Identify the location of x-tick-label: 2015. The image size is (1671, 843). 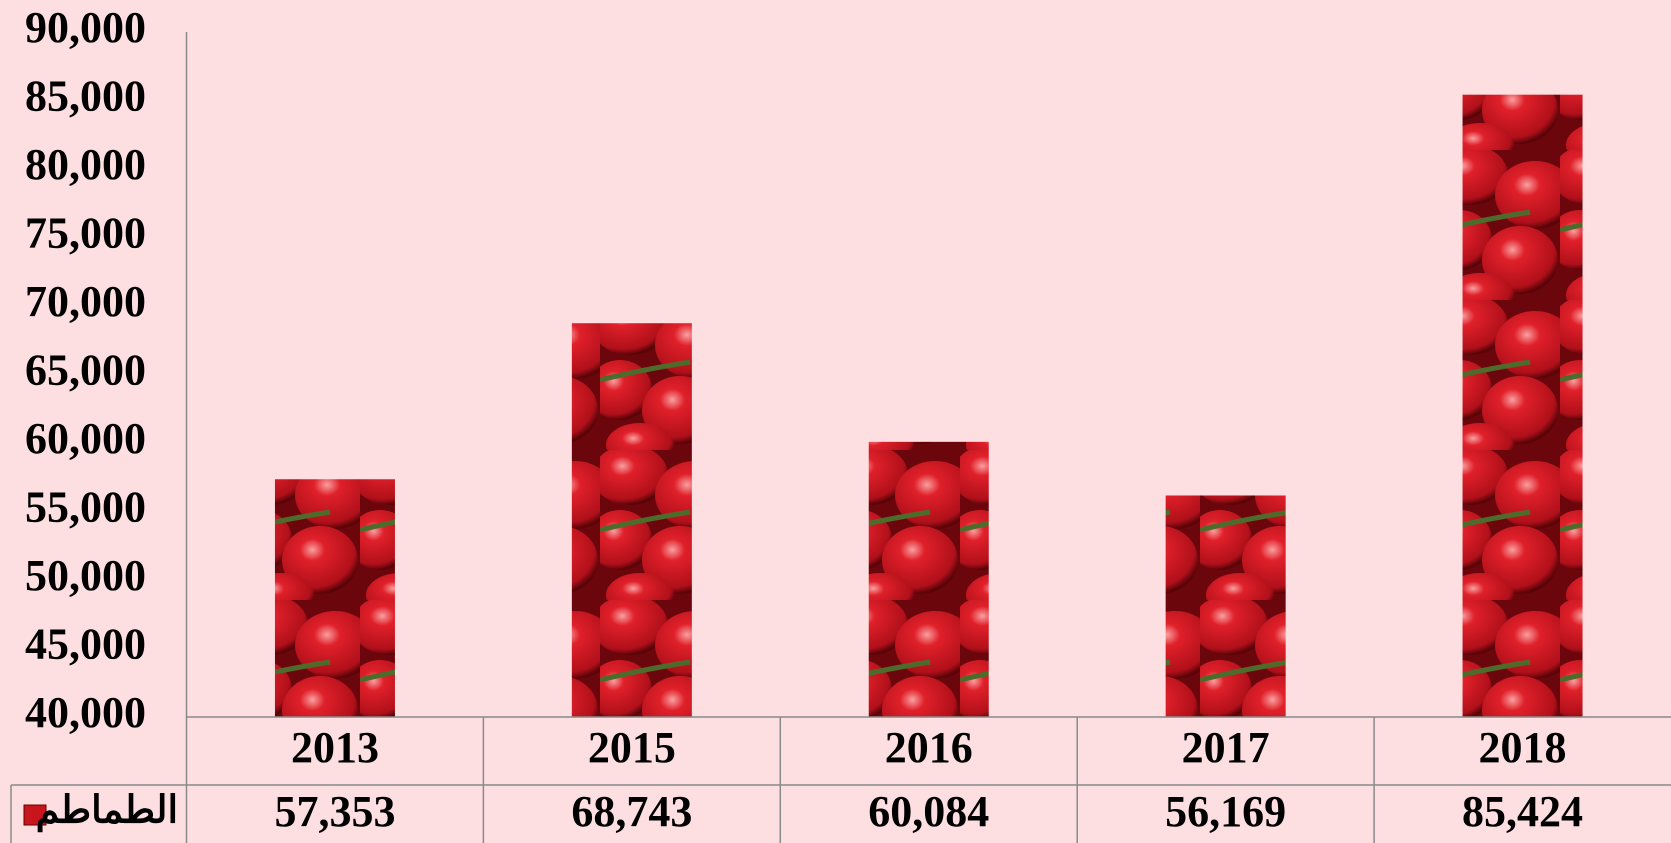
(632, 747).